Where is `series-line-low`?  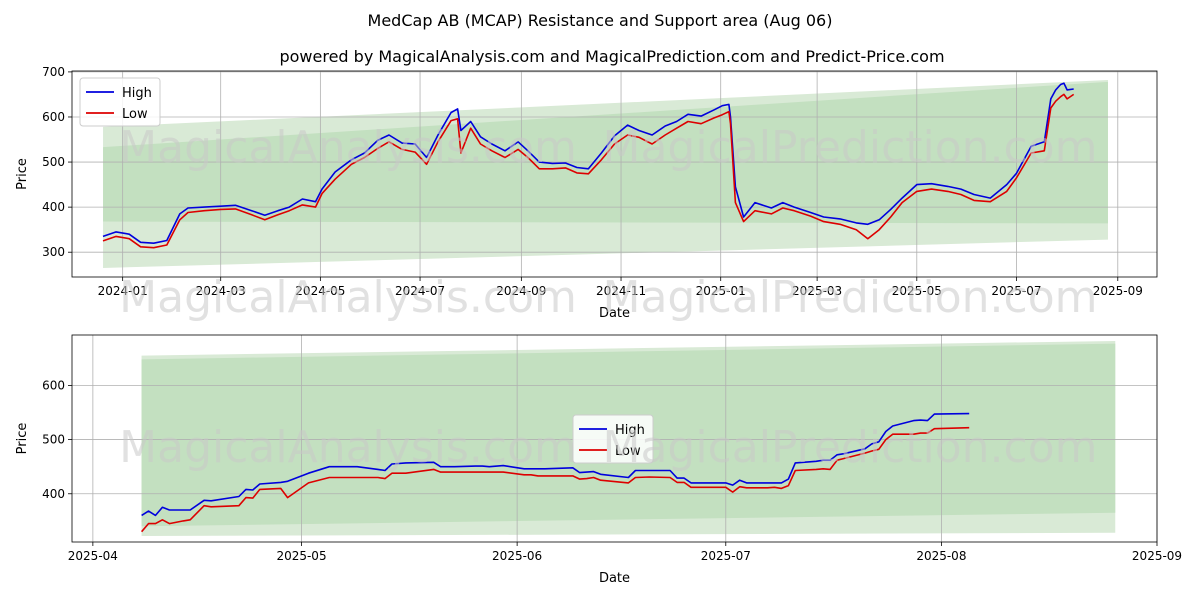
series-line-low is located at coordinates (555, 479).